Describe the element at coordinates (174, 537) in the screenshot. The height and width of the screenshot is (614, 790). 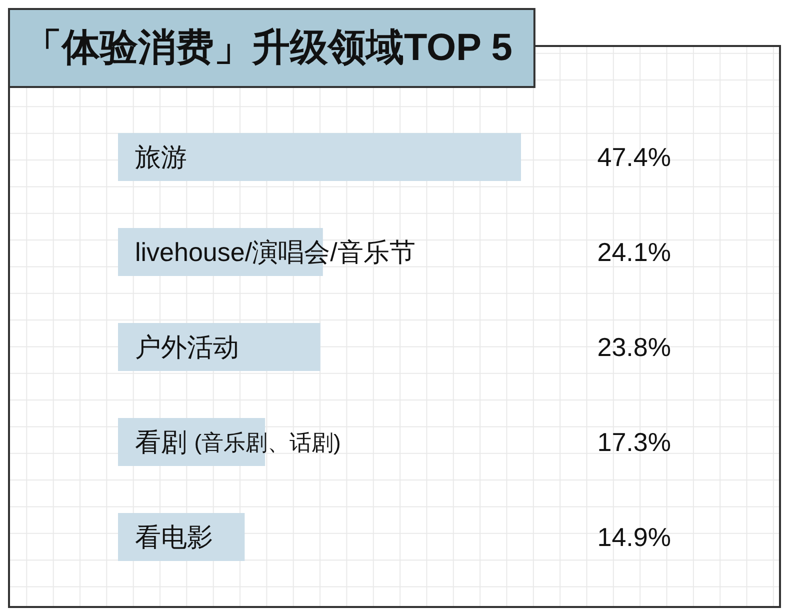
I see `y-tick-label: 看电影` at that location.